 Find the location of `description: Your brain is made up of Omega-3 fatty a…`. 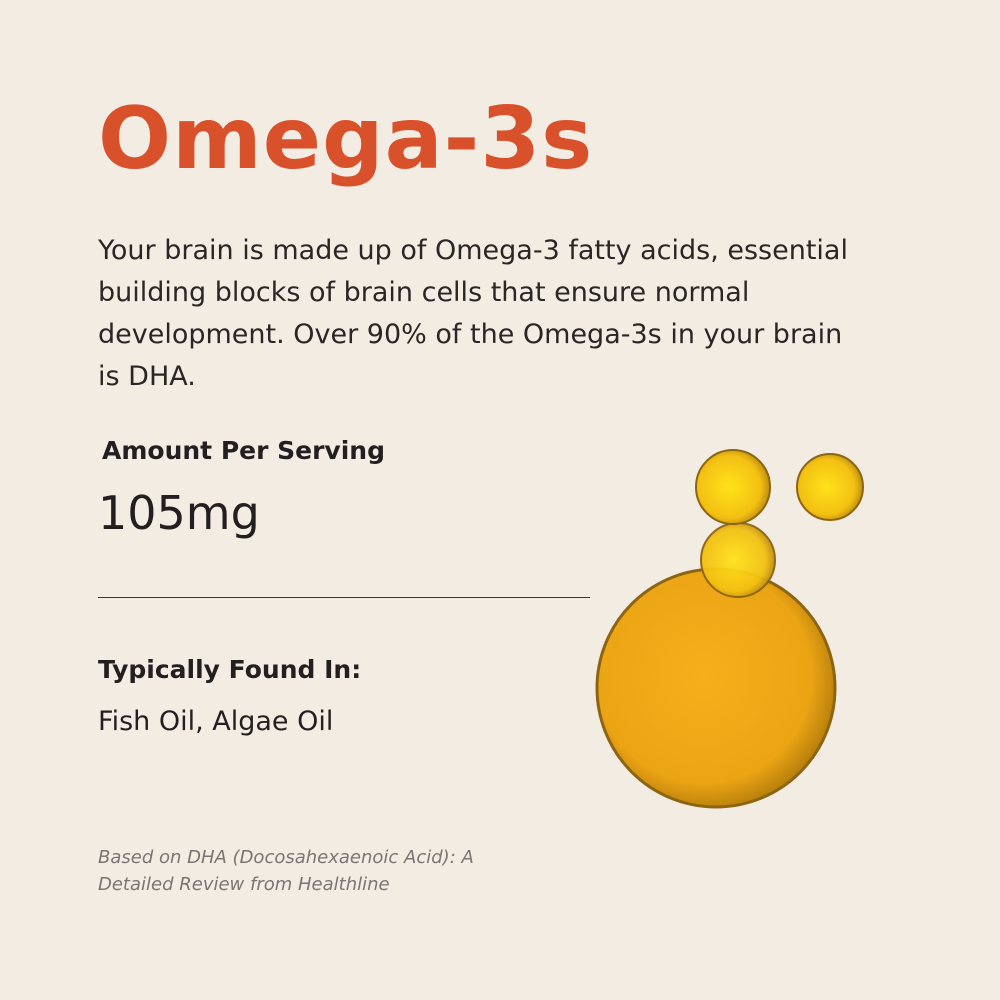

description: Your brain is made up of Omega-3 fatty a… is located at coordinates (473, 313).